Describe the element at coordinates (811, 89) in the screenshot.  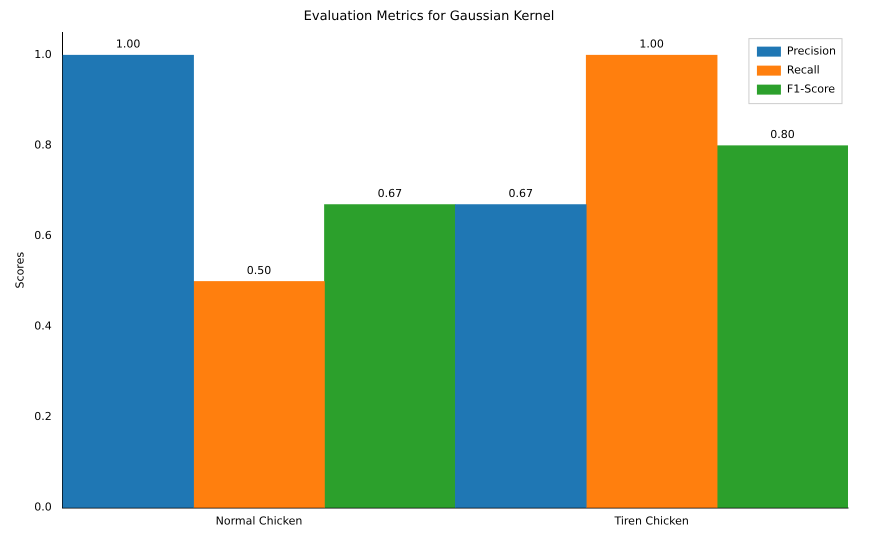
I see `legend-label: F1-Score` at that location.